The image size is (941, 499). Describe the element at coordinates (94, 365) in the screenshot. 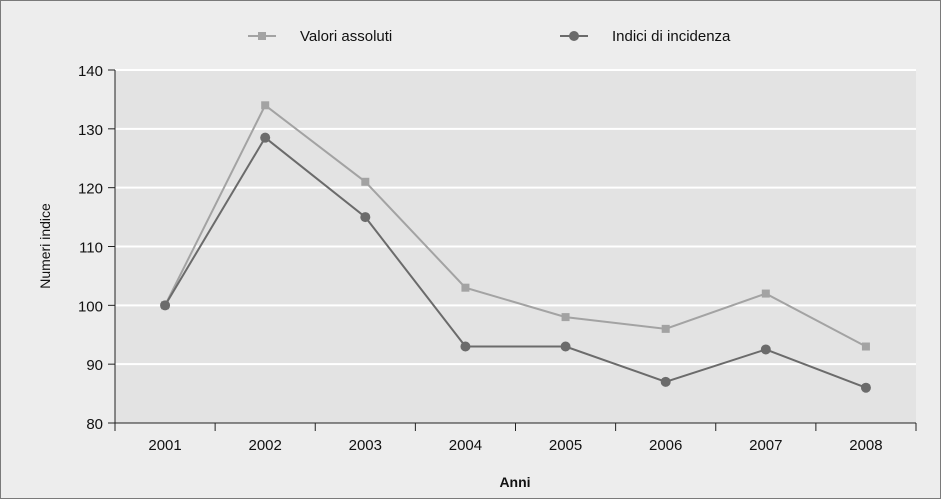

I see `y-tick-label: 90` at that location.